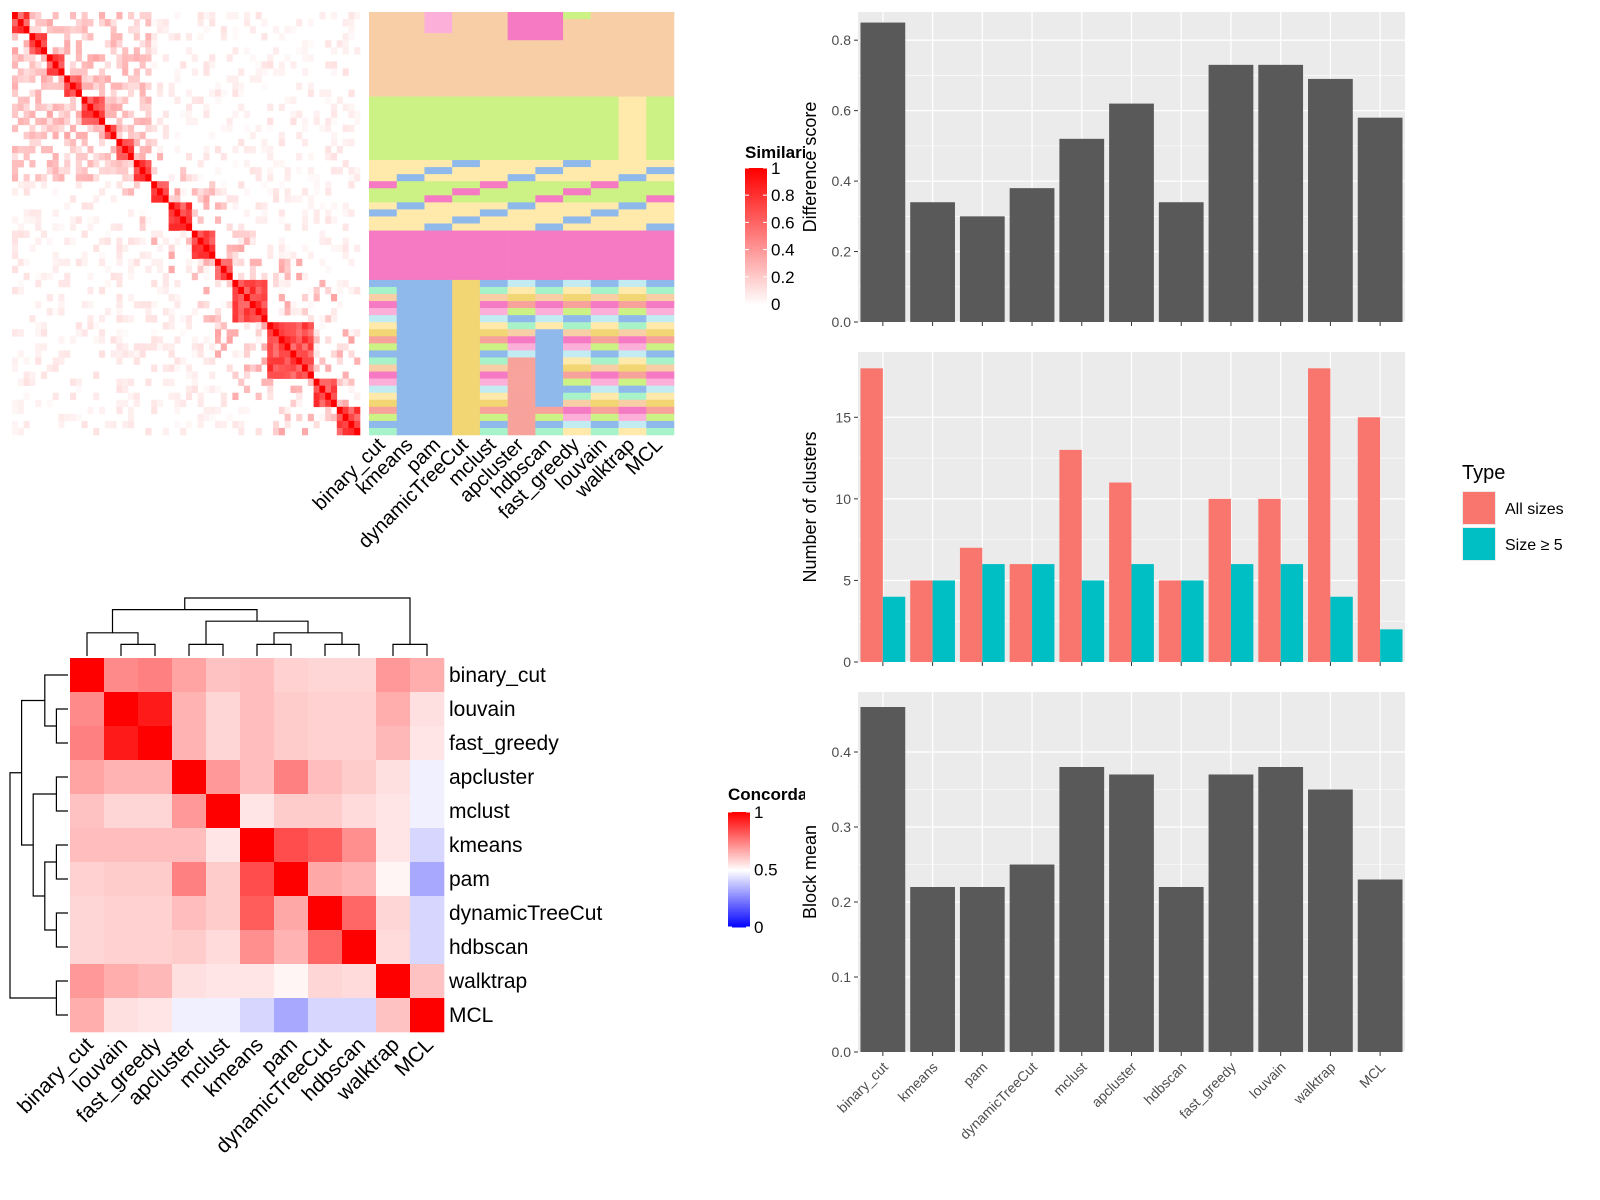 Image resolution: width=1600 pixels, height=1200 pixels. What do you see at coordinates (414, 1057) in the screenshot?
I see `concordance-column-label: MCL` at bounding box center [414, 1057].